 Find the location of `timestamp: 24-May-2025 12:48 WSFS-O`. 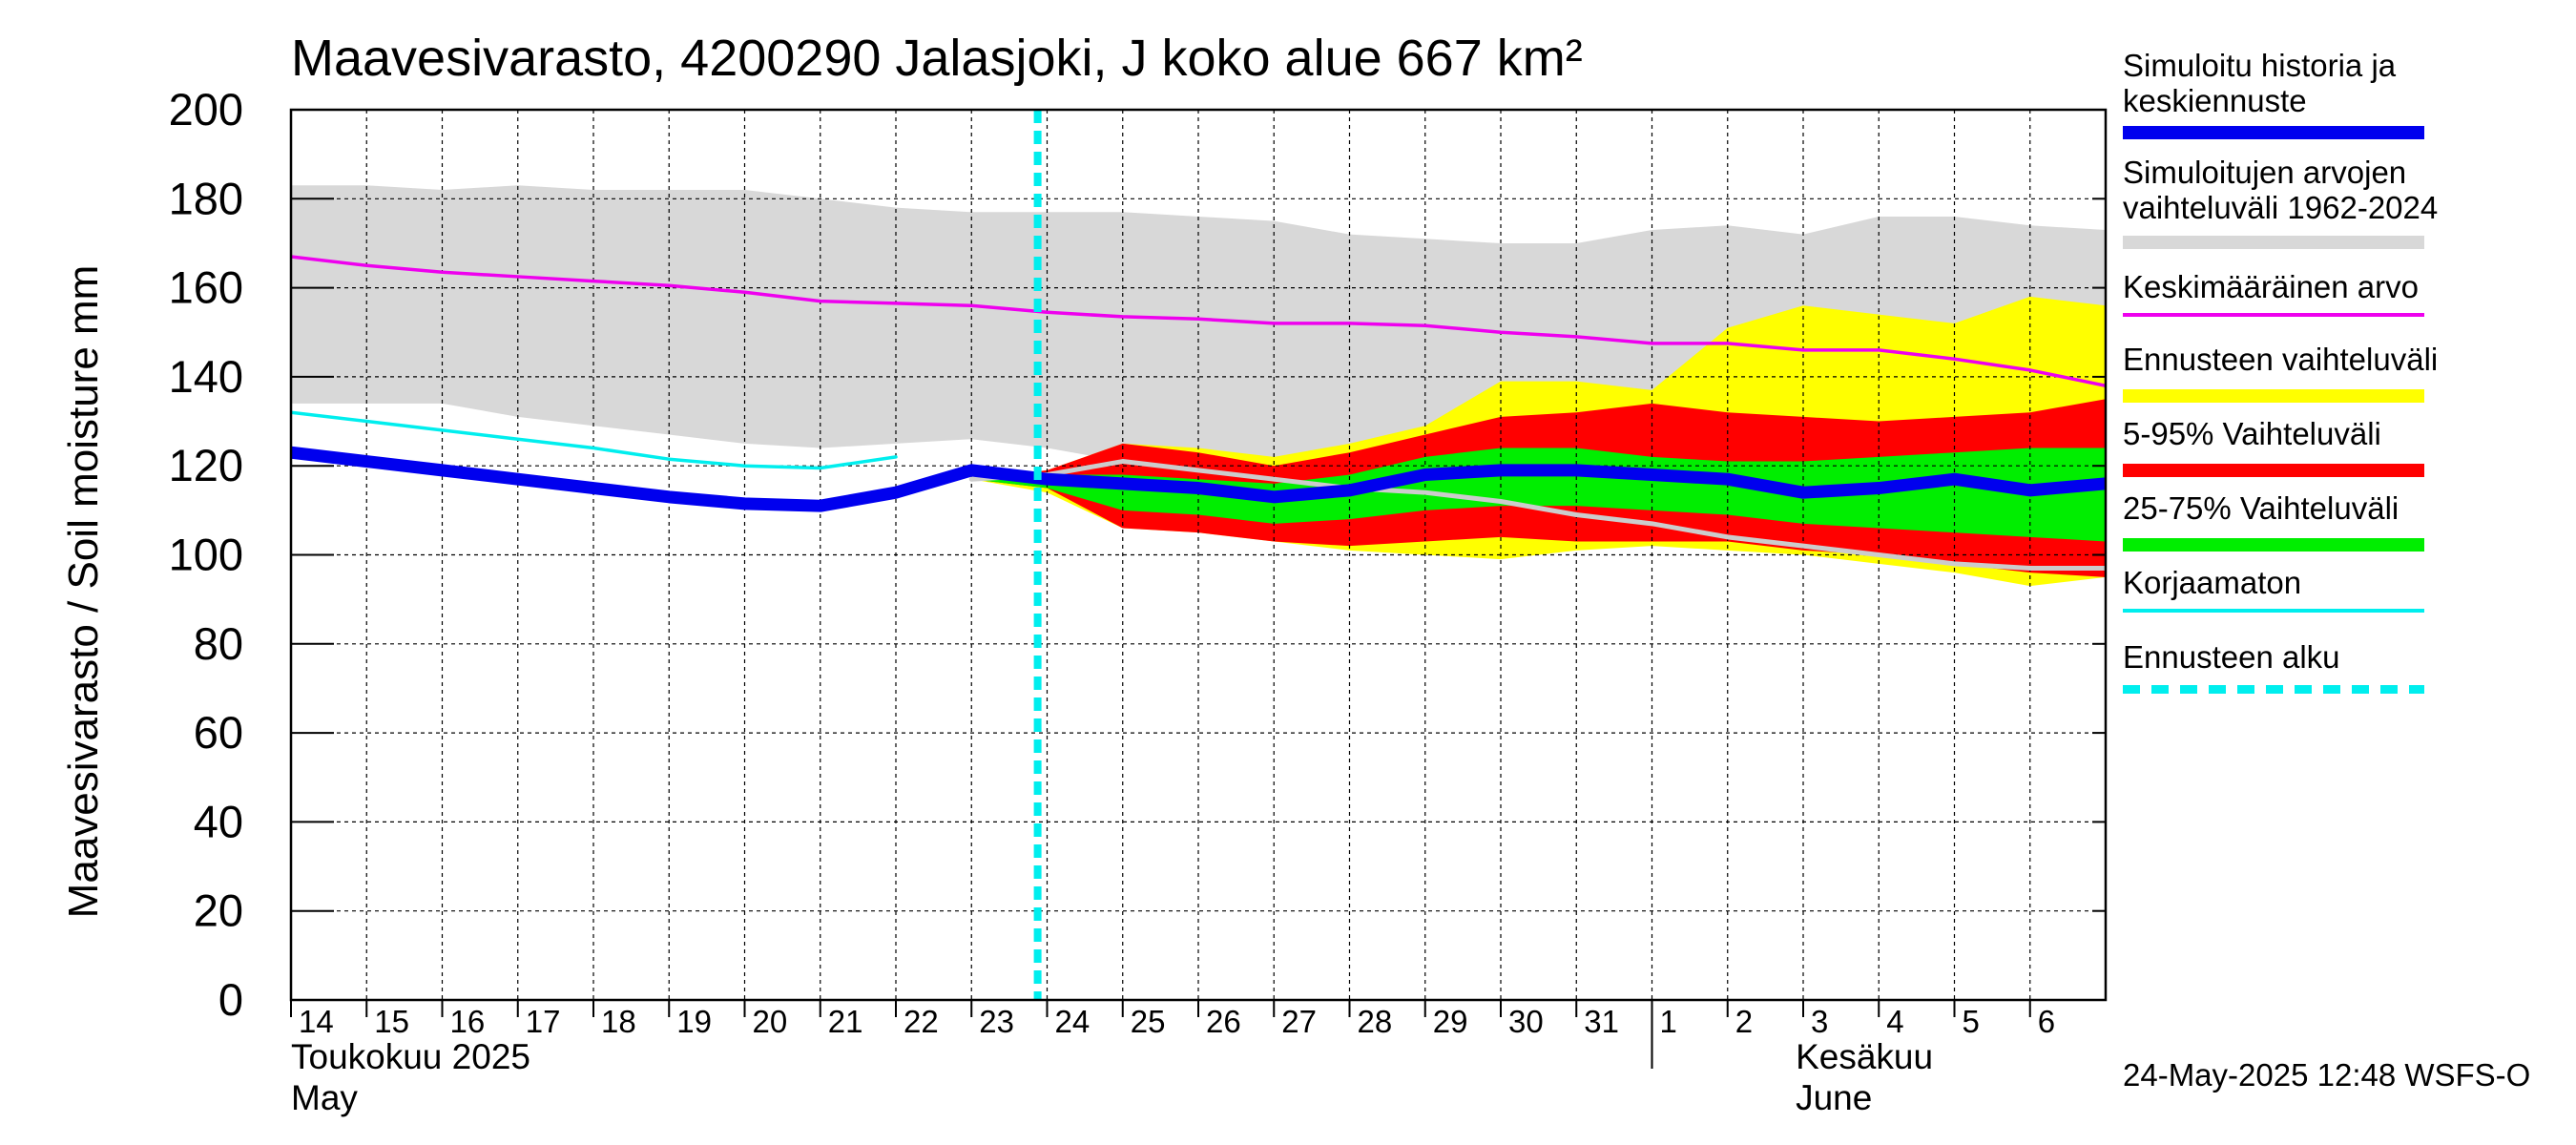

timestamp: 24-May-2025 12:48 WSFS-O is located at coordinates (2327, 1075).